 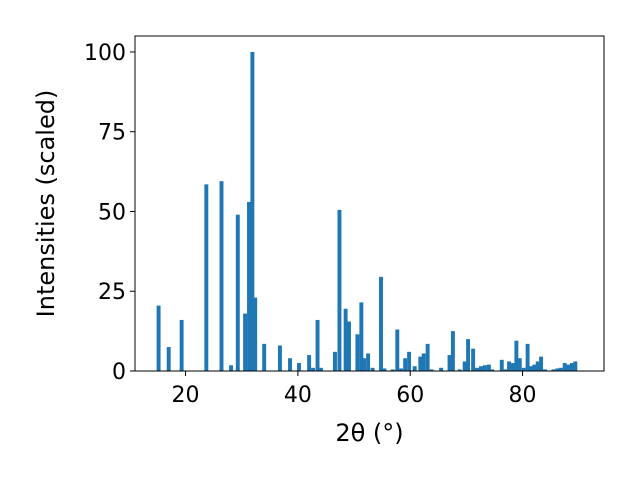 I want to click on y-tick-label: 100, so click(x=105, y=53).